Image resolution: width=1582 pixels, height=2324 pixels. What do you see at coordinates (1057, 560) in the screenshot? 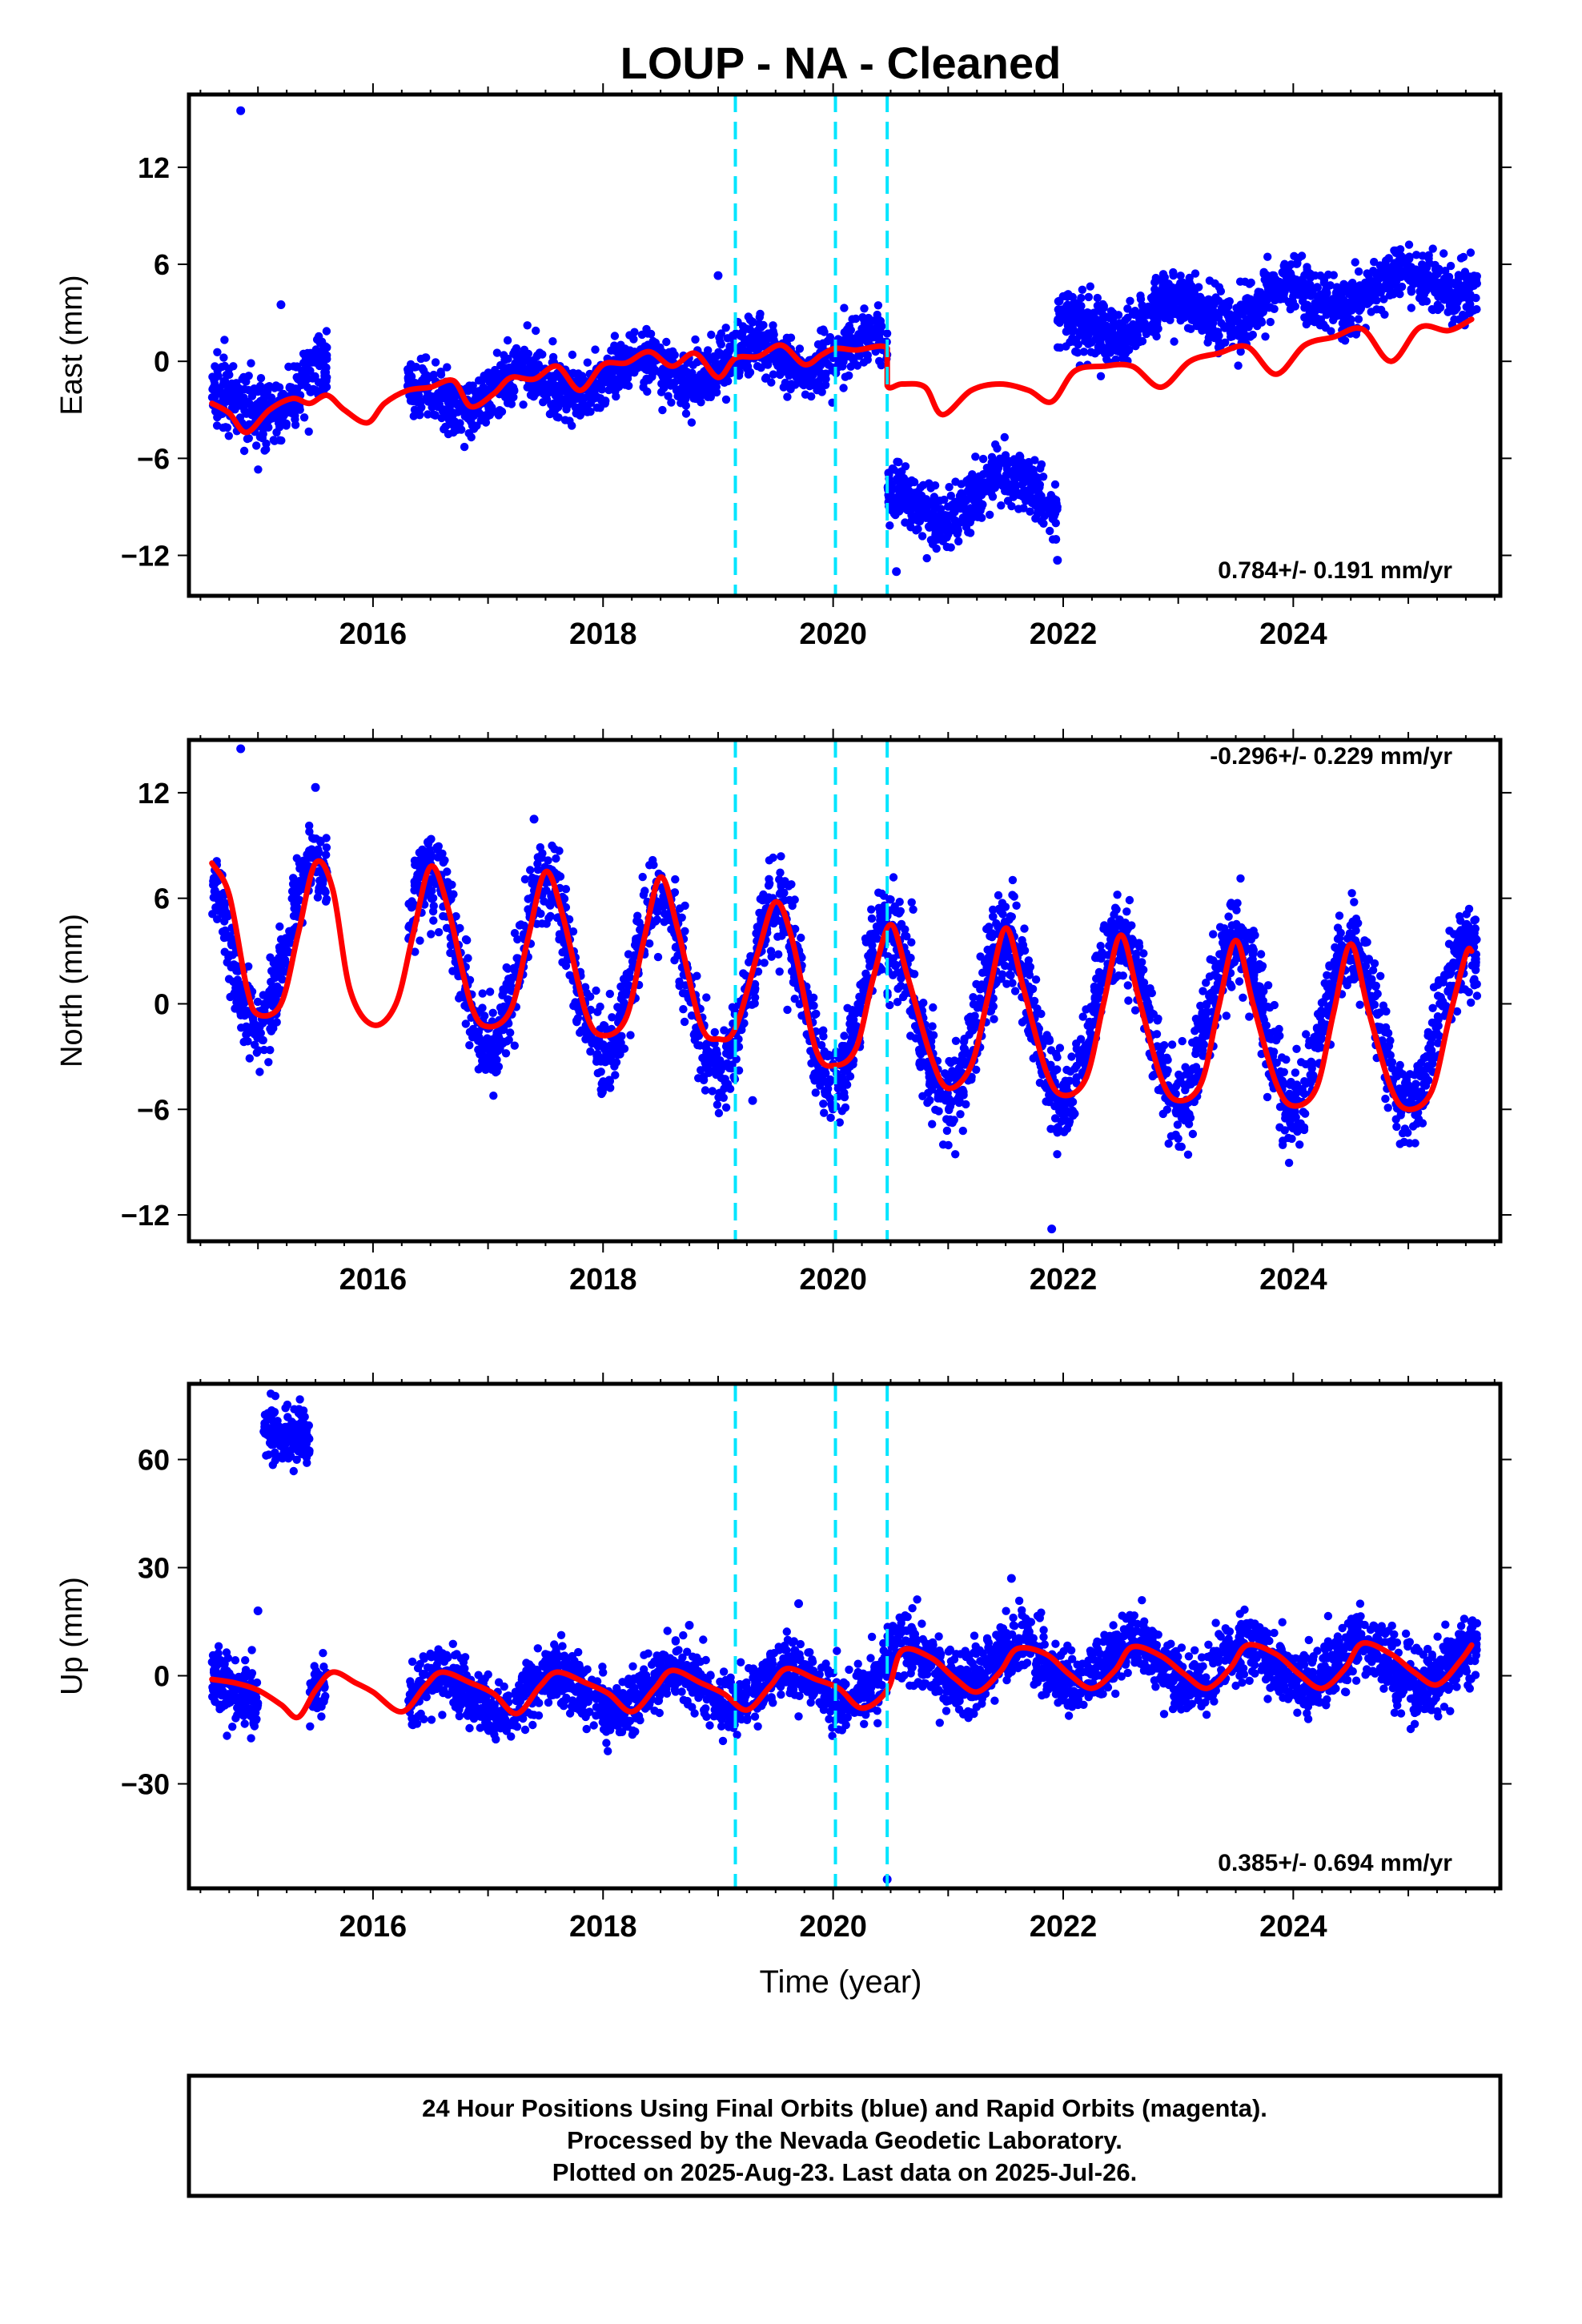
I see `data-point-outlier` at bounding box center [1057, 560].